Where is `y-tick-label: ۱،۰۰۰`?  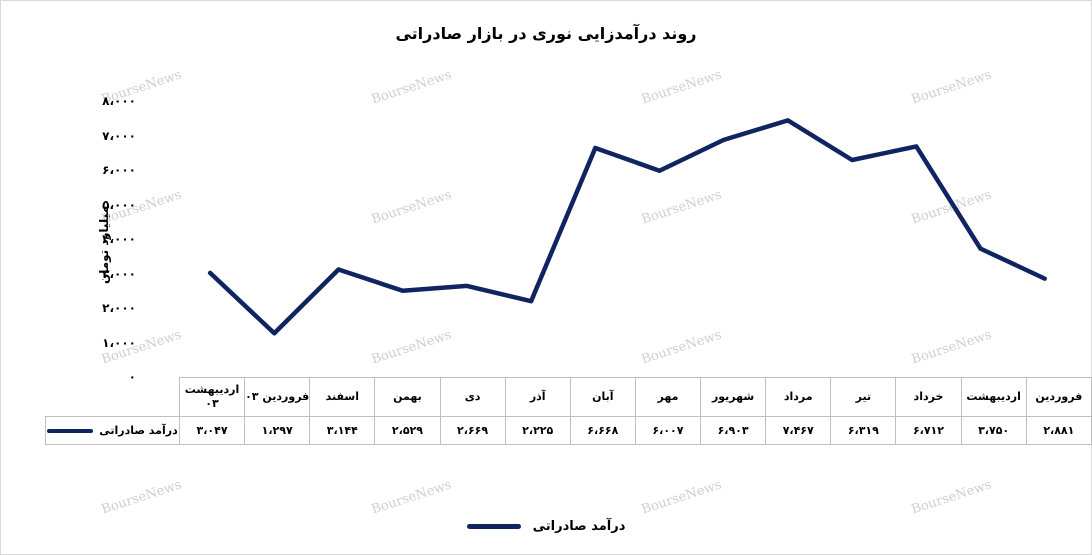 y-tick-label: ۱،۰۰۰ is located at coordinates (119, 342).